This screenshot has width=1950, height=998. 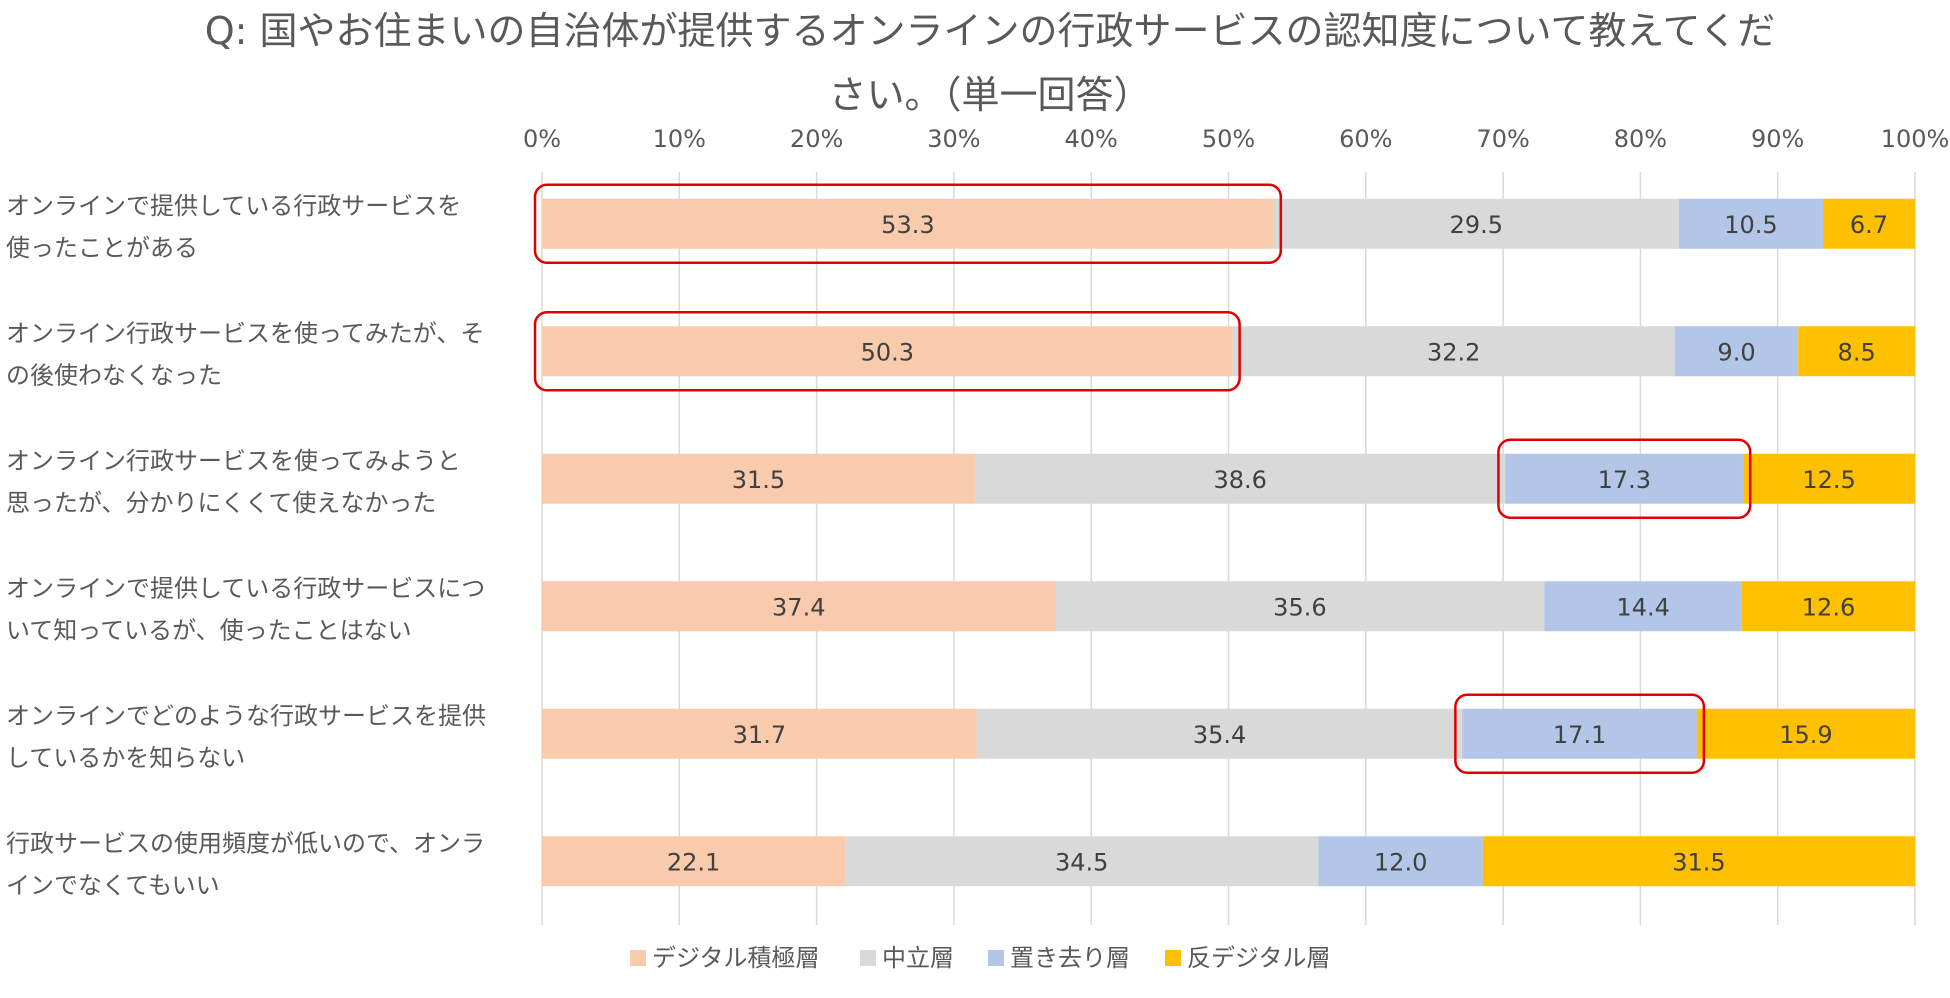 I want to click on category-label: オンラインで提供している行政サービスを, so click(x=233, y=206).